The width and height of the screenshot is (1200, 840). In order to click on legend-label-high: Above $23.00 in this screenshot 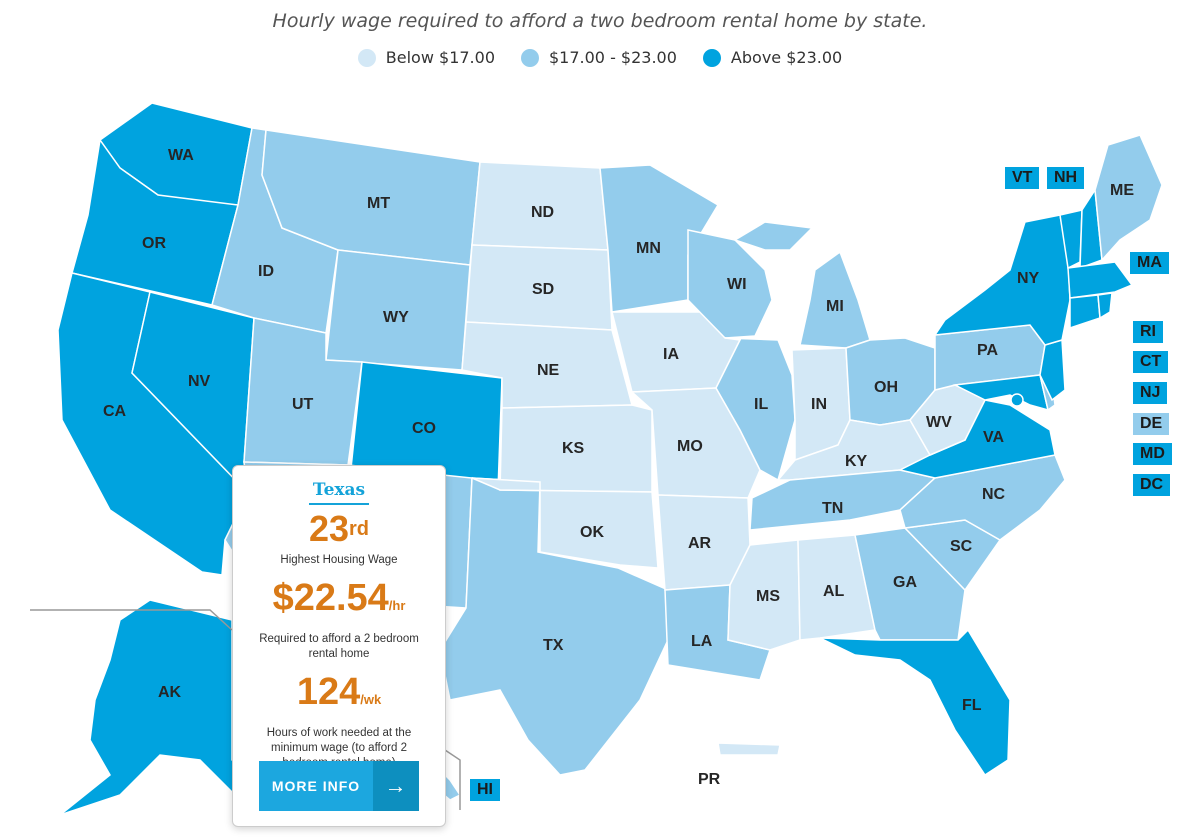, I will do `click(786, 57)`.